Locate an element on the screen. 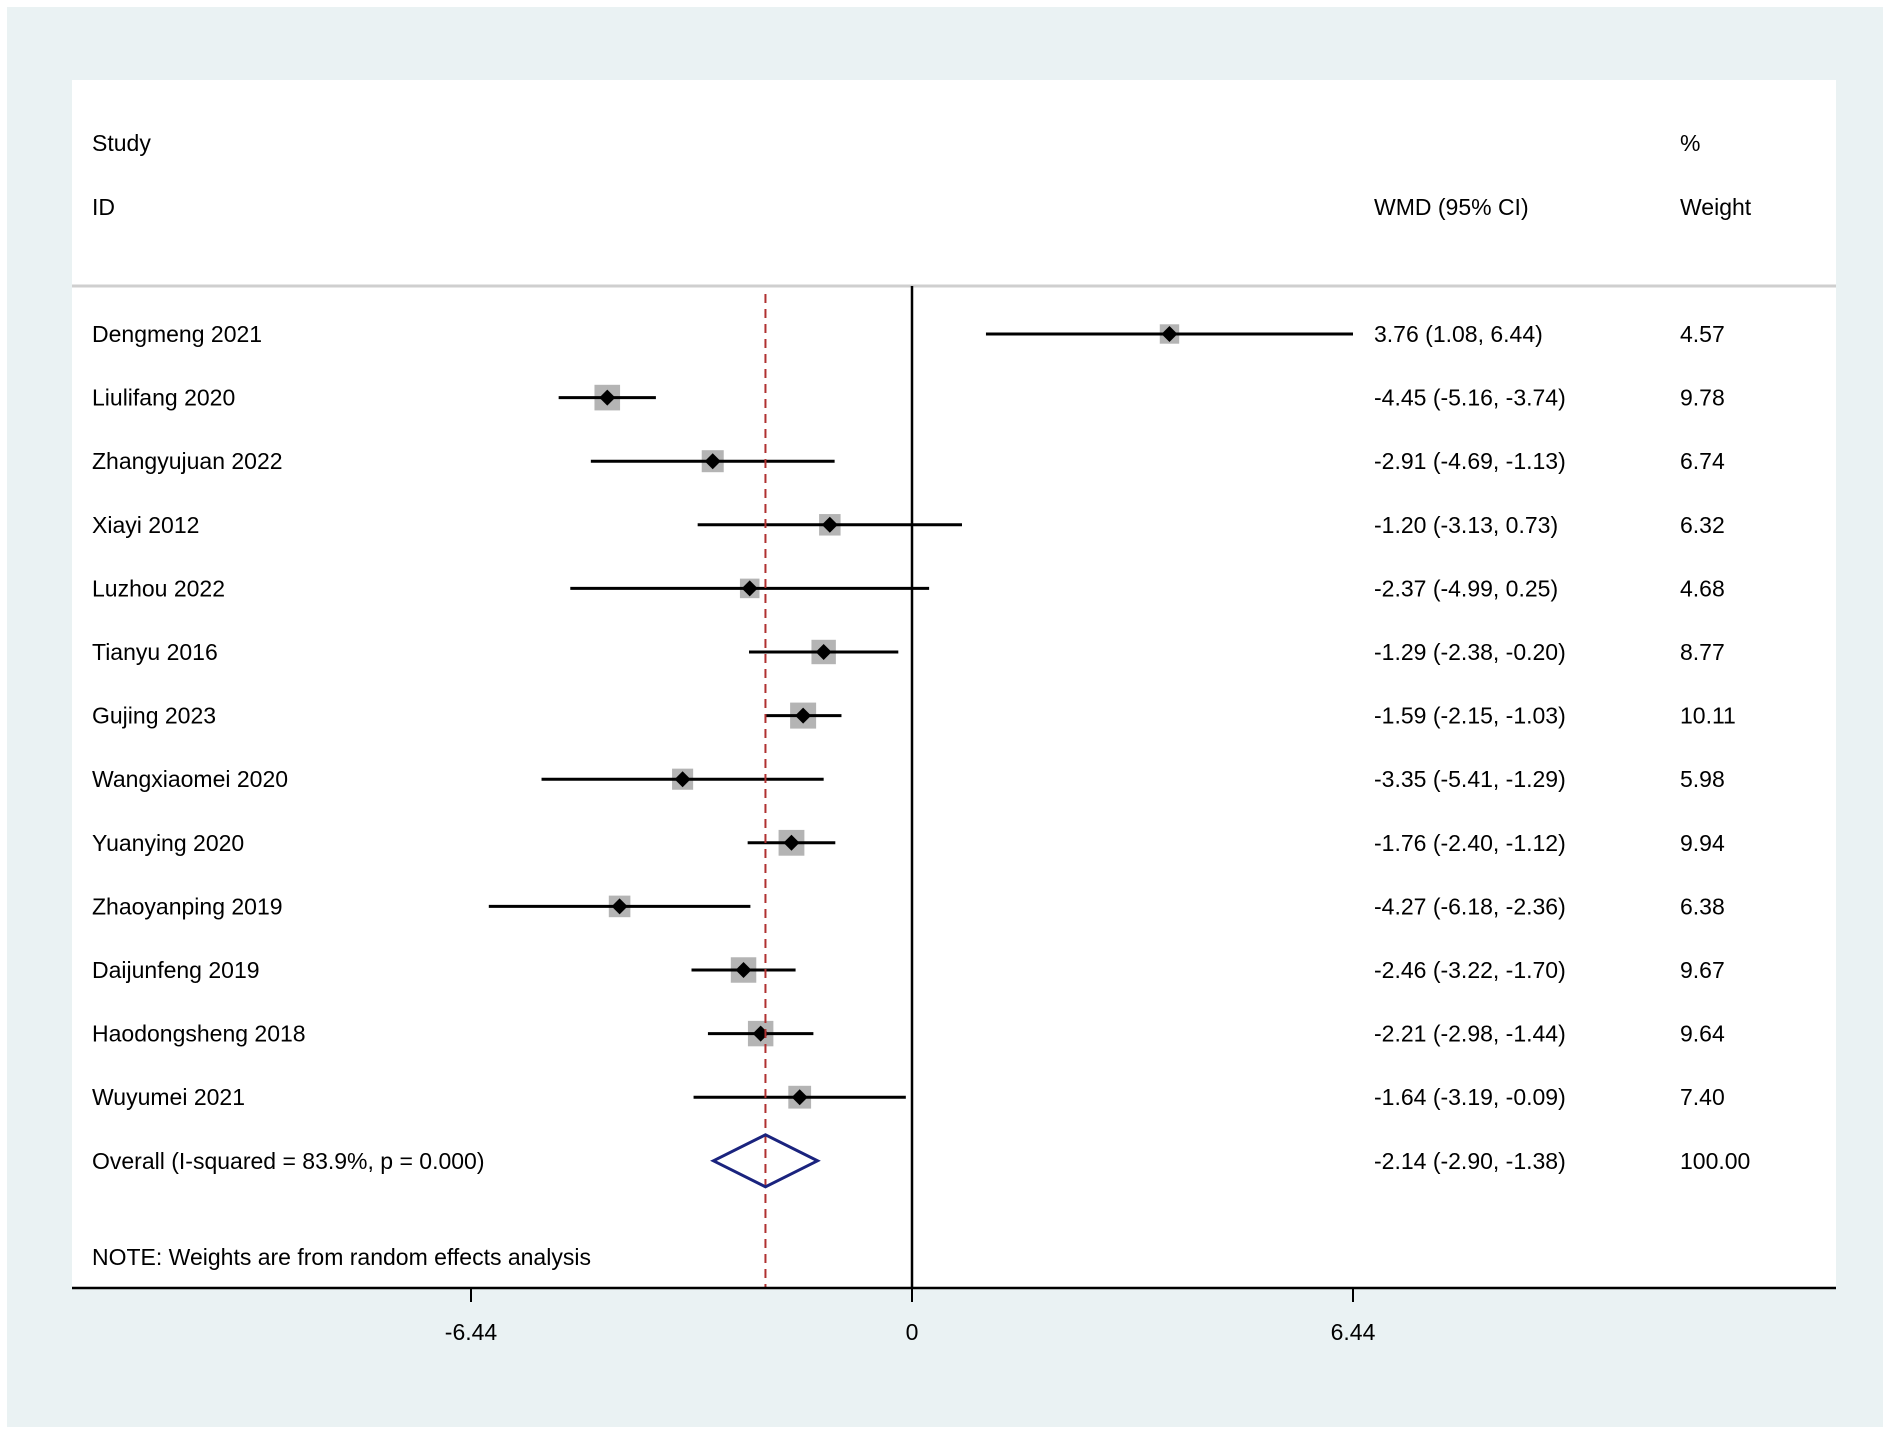 The image size is (1890, 1434). study-weight-text: 6.38 is located at coordinates (1702, 906).